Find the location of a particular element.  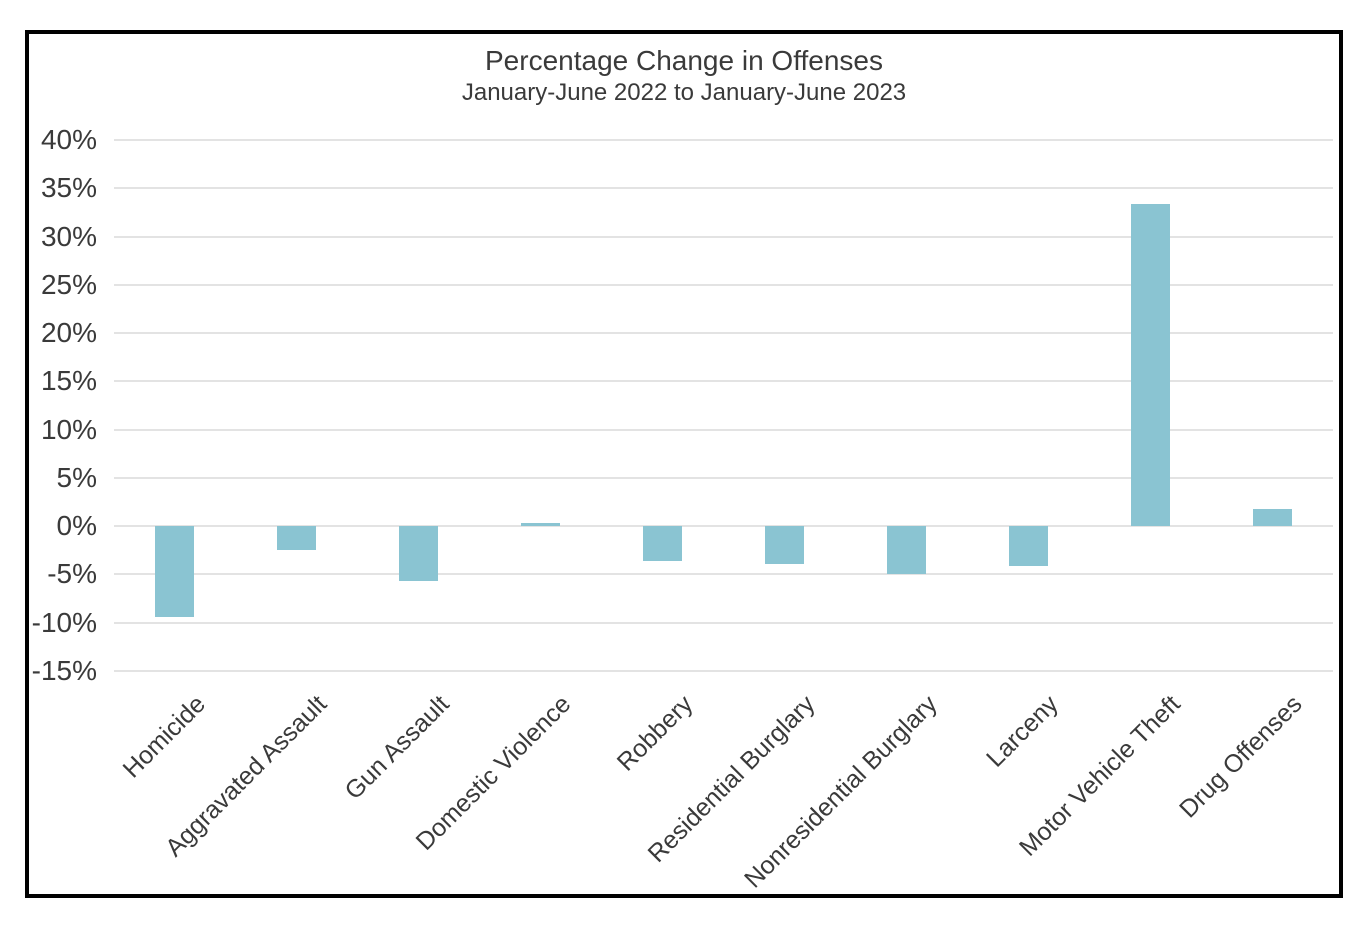

gridline-35% is located at coordinates (723, 188).